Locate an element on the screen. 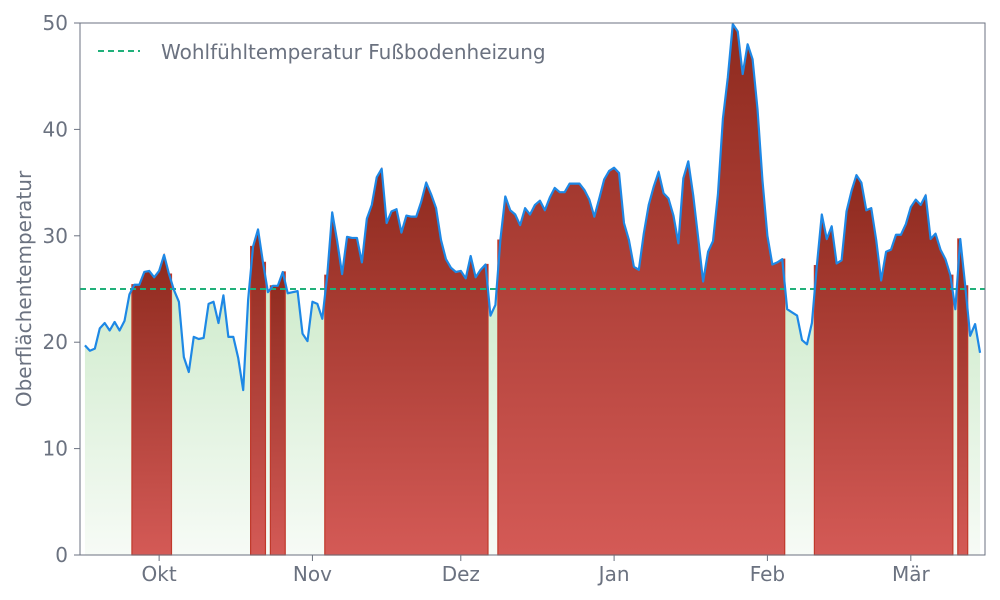 This screenshot has height=600, width=1000. y-tick-label: 0 is located at coordinates (61, 555).